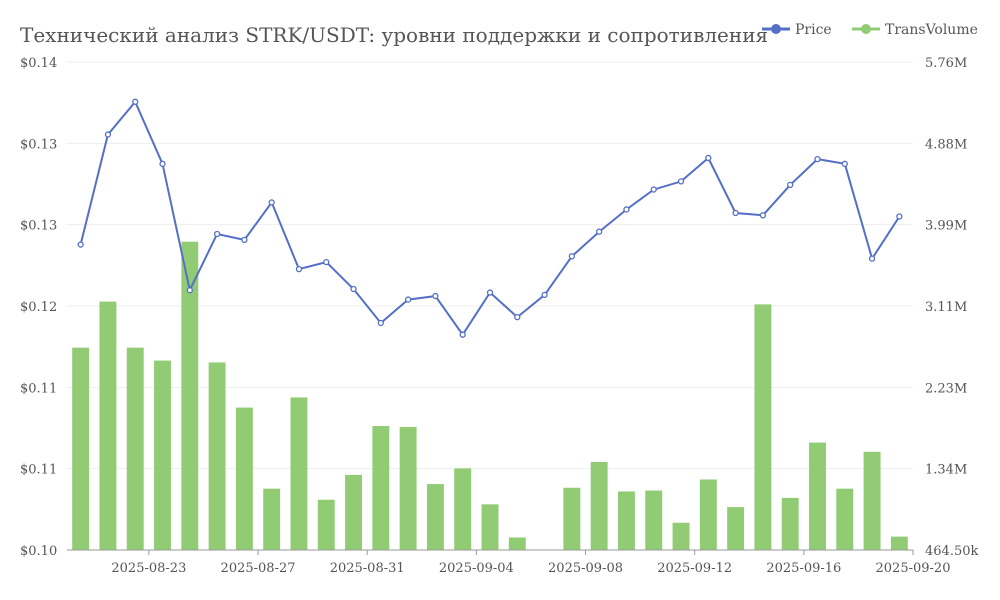 The height and width of the screenshot is (600, 1000). I want to click on y-left-tick-label: $0.10, so click(38, 551).